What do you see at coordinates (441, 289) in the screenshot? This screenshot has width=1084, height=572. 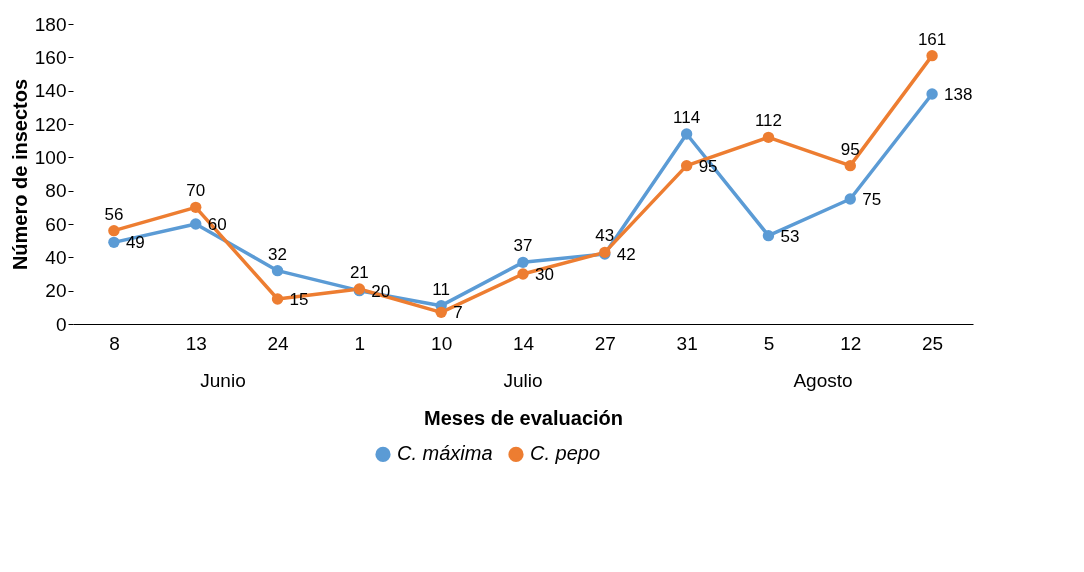 I see `data-label: 11` at bounding box center [441, 289].